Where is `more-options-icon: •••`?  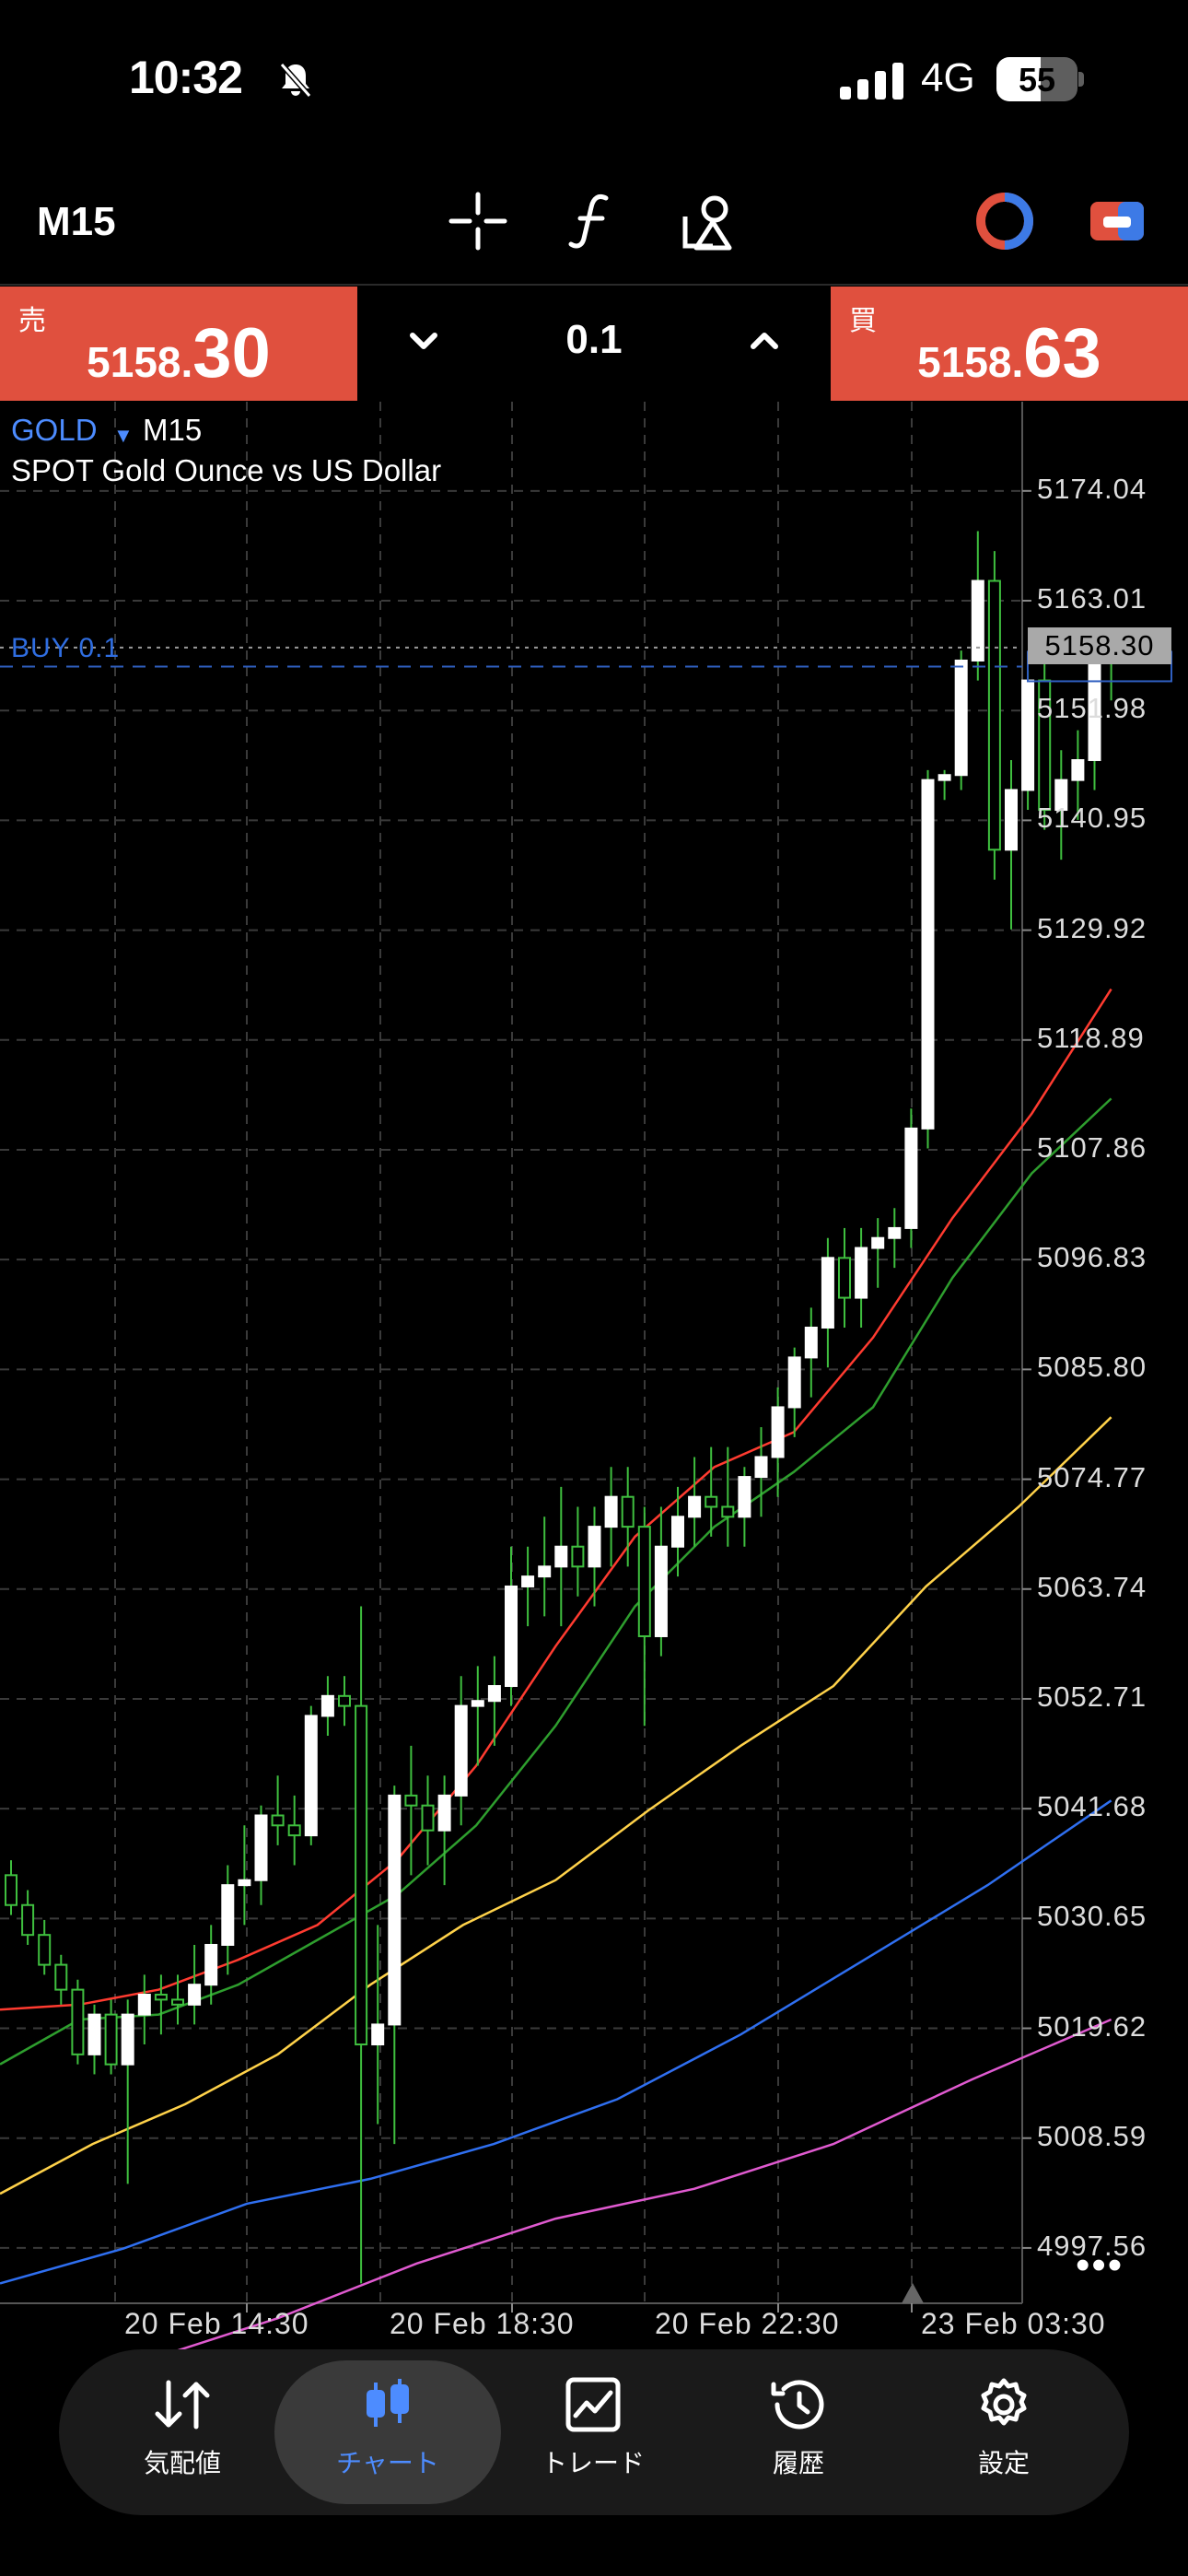 more-options-icon: ••• is located at coordinates (1100, 2265).